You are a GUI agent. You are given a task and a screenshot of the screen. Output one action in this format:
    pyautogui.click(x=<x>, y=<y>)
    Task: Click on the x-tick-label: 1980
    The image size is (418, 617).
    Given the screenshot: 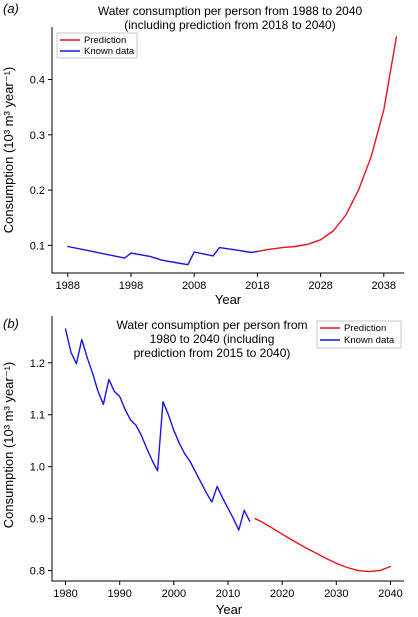 What is the action you would take?
    pyautogui.click(x=65, y=594)
    